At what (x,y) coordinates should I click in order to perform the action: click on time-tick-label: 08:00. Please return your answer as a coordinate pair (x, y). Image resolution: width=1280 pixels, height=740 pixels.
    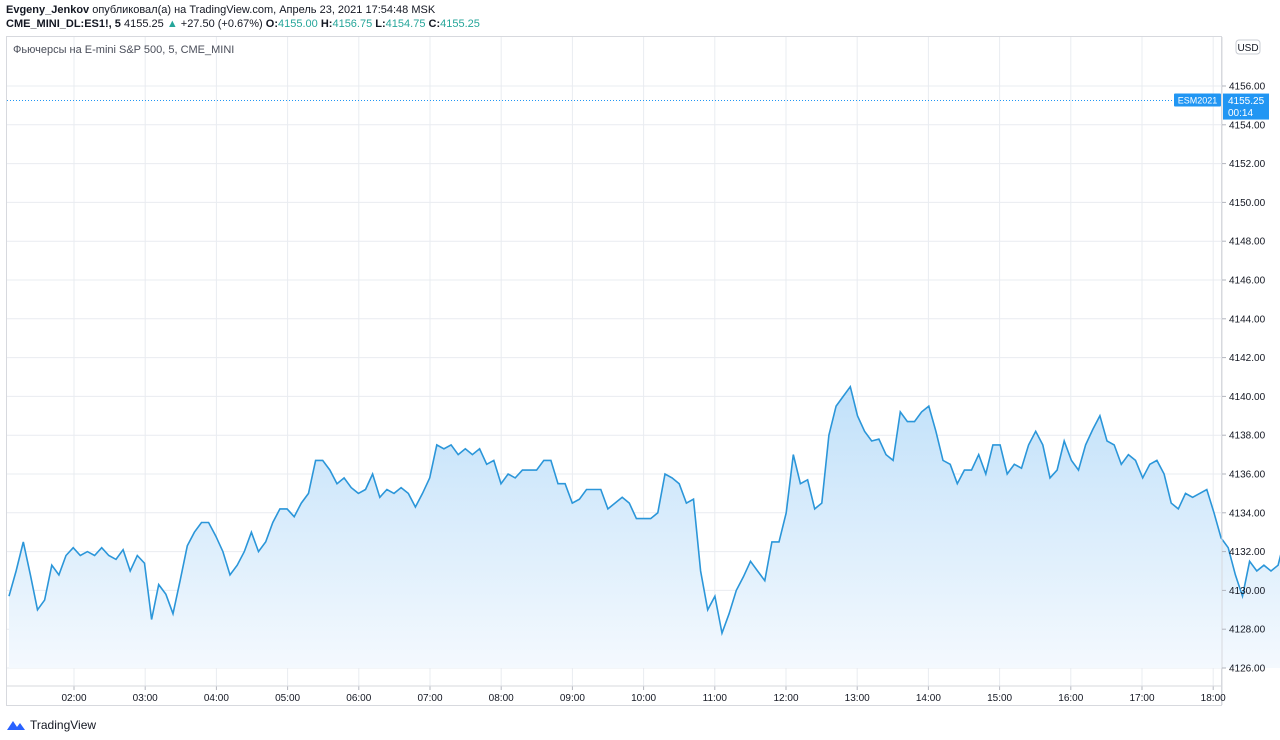
    Looking at the image, I should click on (501, 698).